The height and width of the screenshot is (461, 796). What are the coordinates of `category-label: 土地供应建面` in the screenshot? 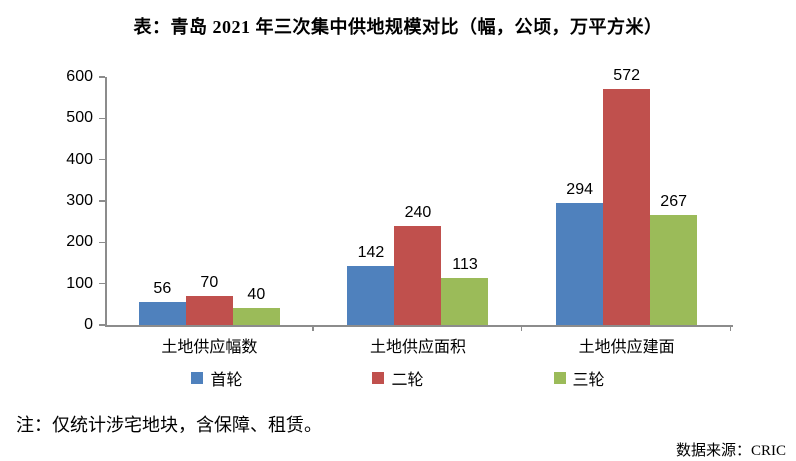 It's located at (626, 347).